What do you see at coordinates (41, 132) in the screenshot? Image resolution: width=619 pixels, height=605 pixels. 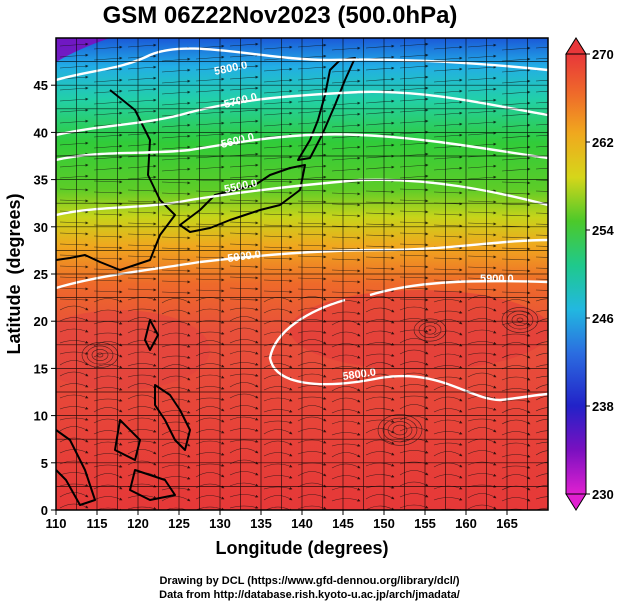 I see `y-tick-label: 40` at bounding box center [41, 132].